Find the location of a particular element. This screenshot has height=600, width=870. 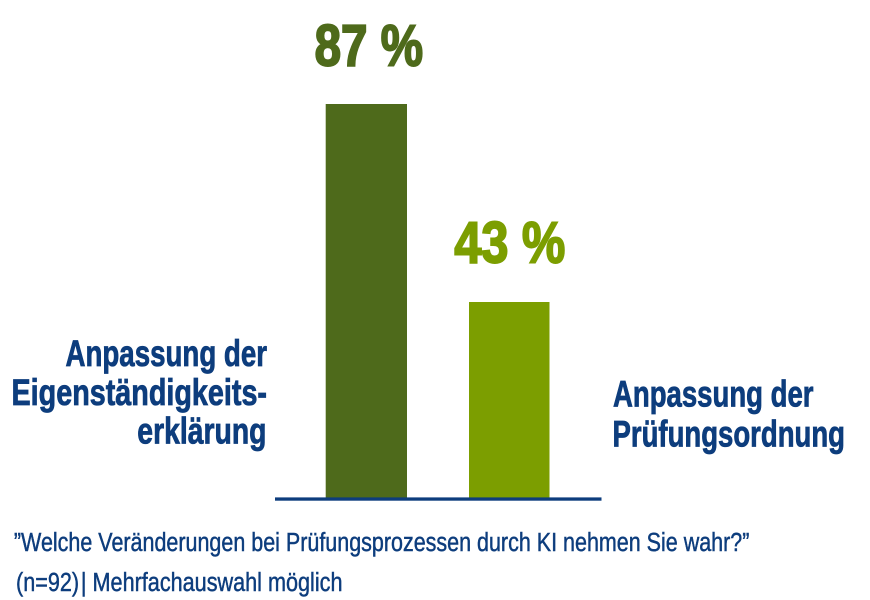

svg-text: Prüfungsordnung is located at coordinates (729, 433).